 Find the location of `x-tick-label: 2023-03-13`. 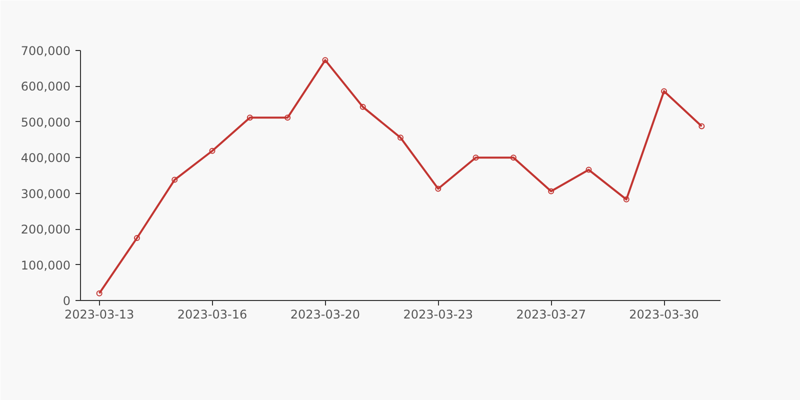

x-tick-label: 2023-03-13 is located at coordinates (99, 315).